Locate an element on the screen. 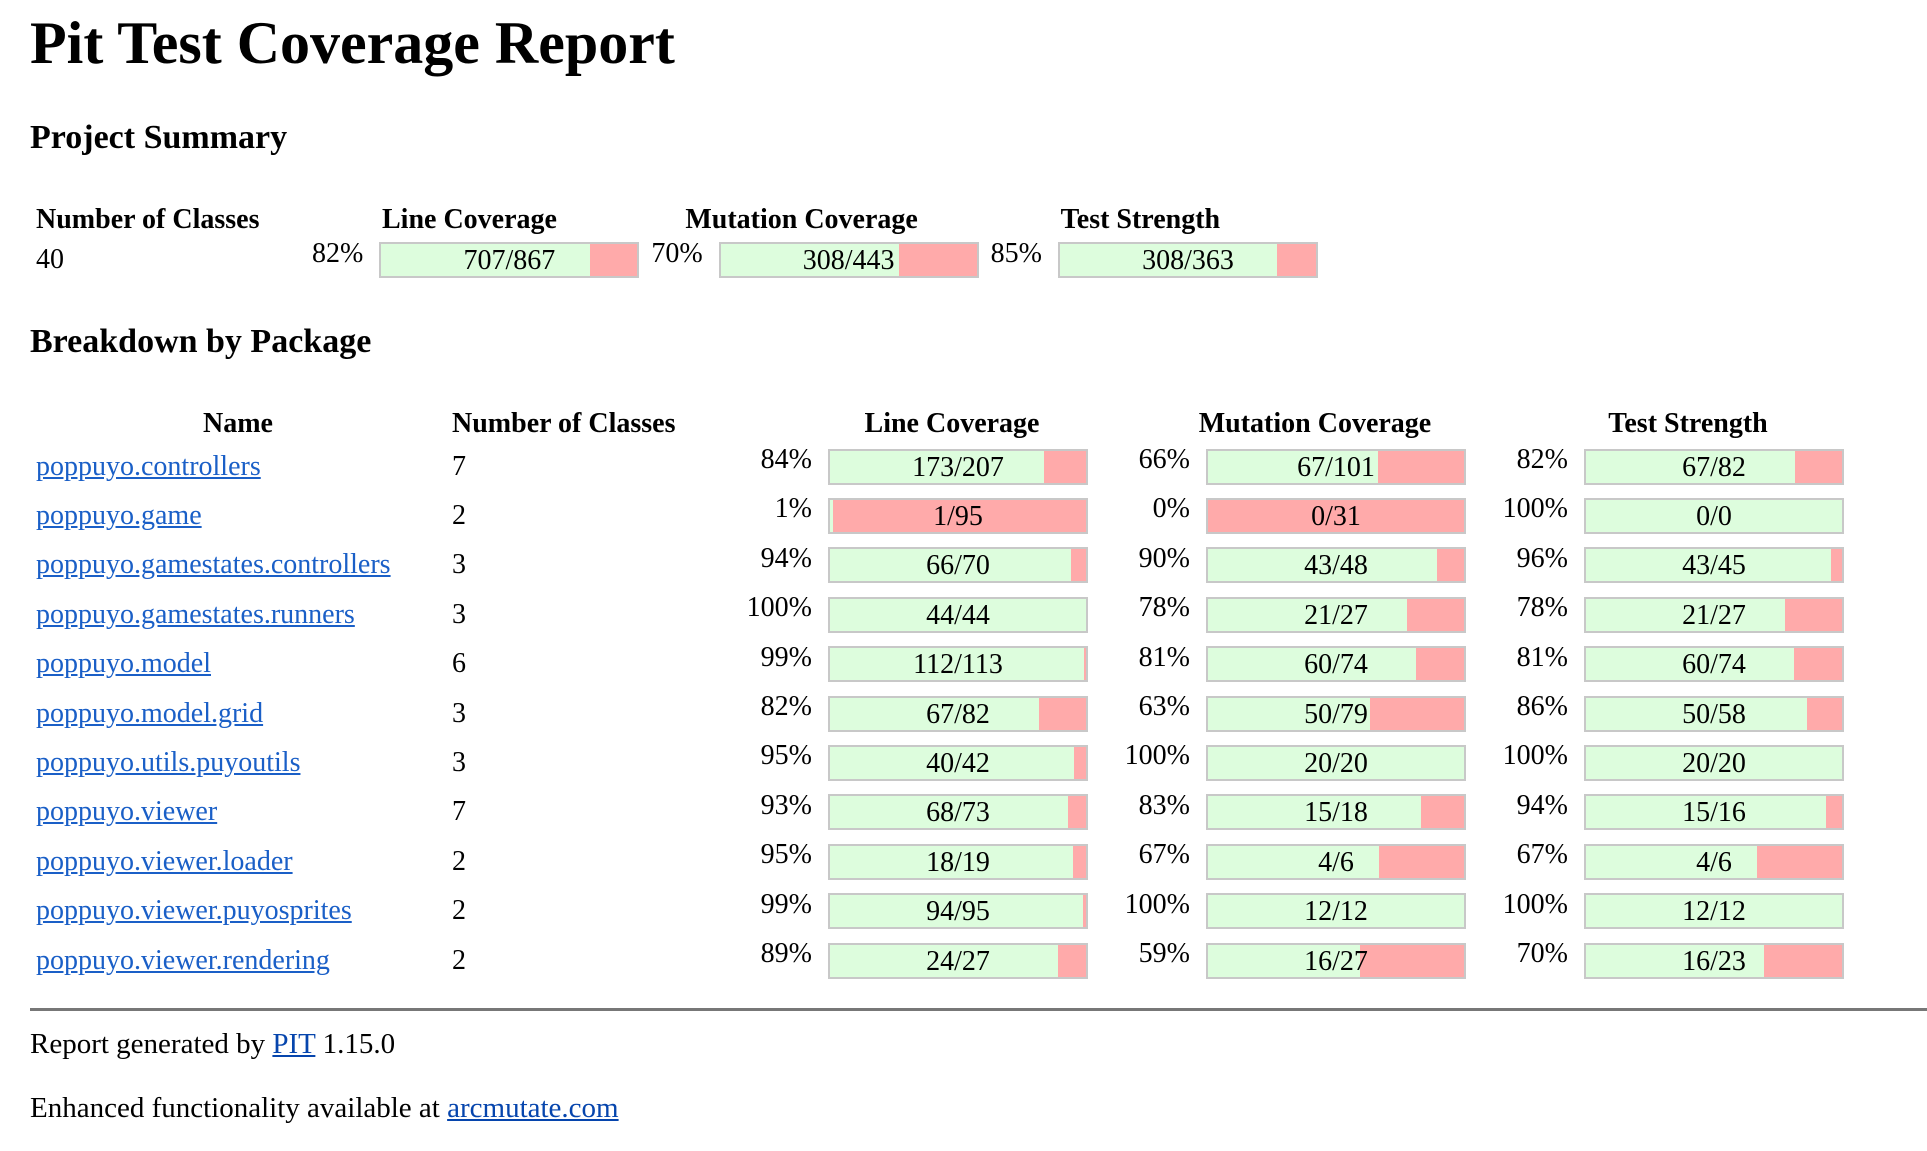 Image resolution: width=1927 pixels, height=1151 pixels. package-class-count: 6 is located at coordinates (459, 664).